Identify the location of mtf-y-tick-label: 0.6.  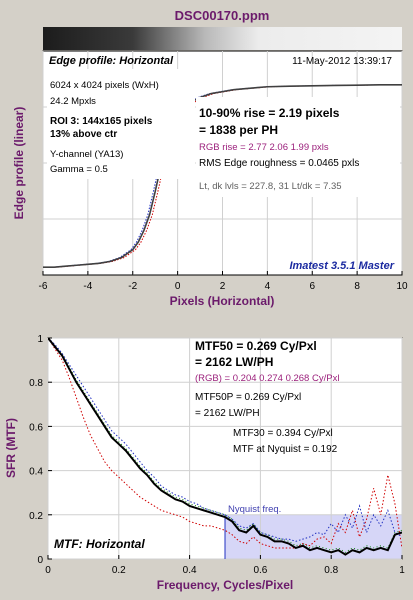
(36, 427).